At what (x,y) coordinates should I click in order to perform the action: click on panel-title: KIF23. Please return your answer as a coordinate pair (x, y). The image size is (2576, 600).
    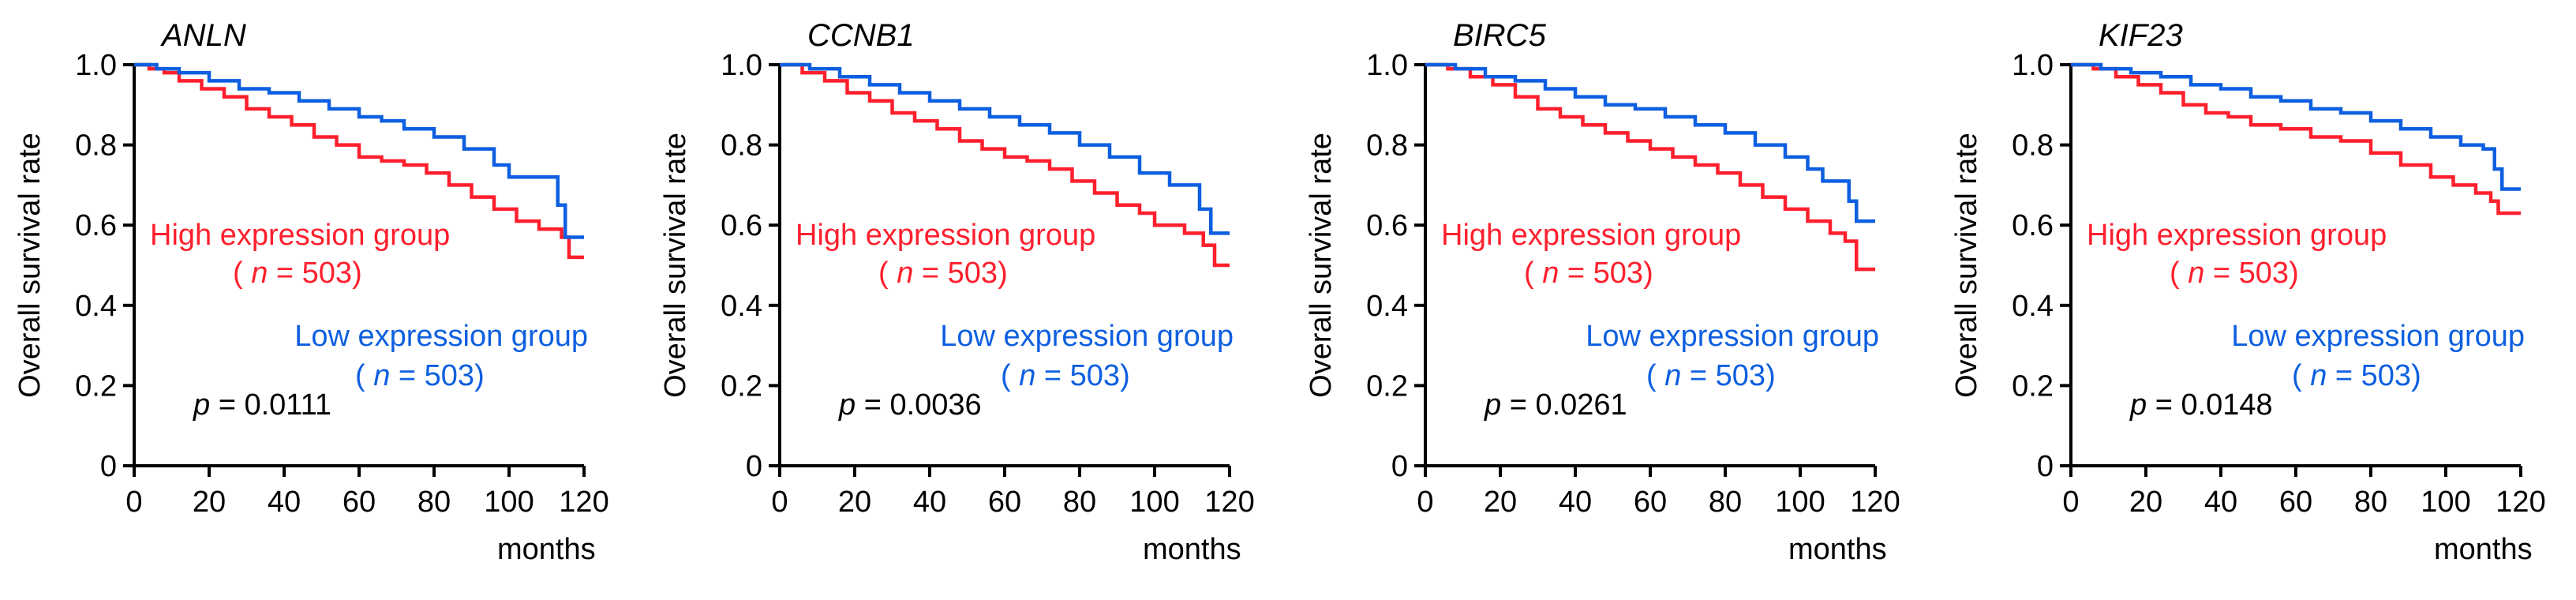
    Looking at the image, I should click on (2141, 35).